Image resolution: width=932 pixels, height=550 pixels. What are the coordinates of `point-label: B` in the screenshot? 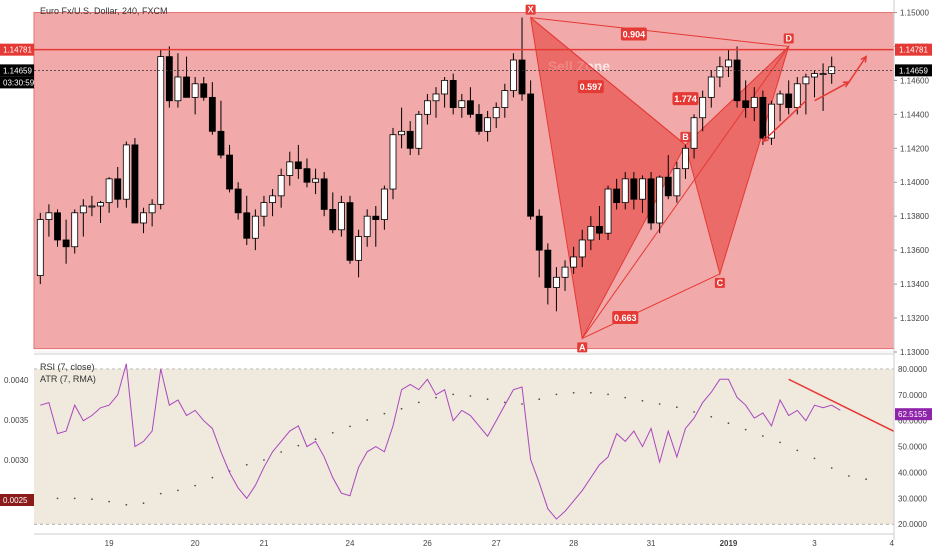 It's located at (685, 137).